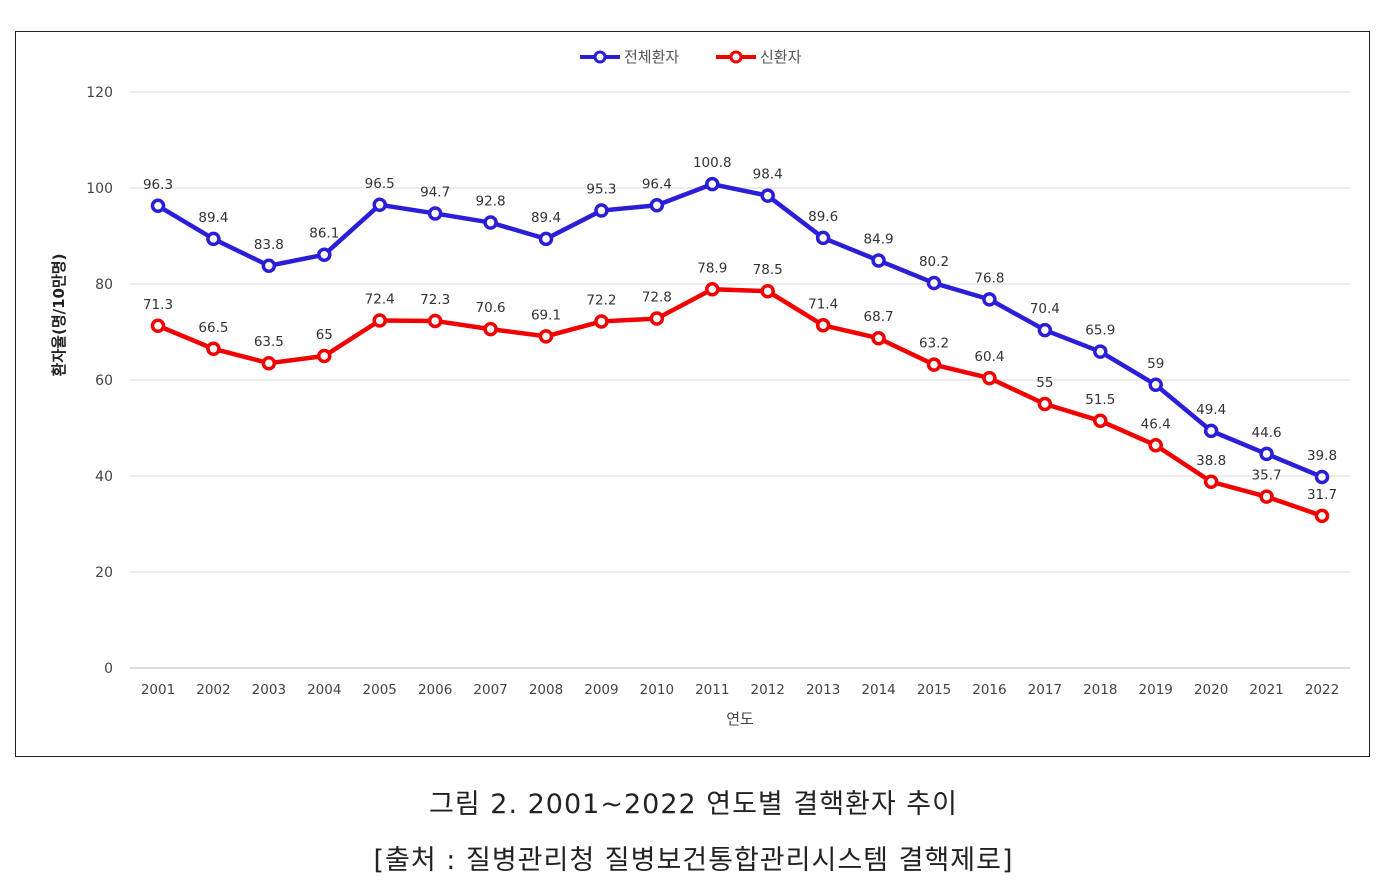  What do you see at coordinates (1266, 690) in the screenshot?
I see `x-tick-label: 2021` at bounding box center [1266, 690].